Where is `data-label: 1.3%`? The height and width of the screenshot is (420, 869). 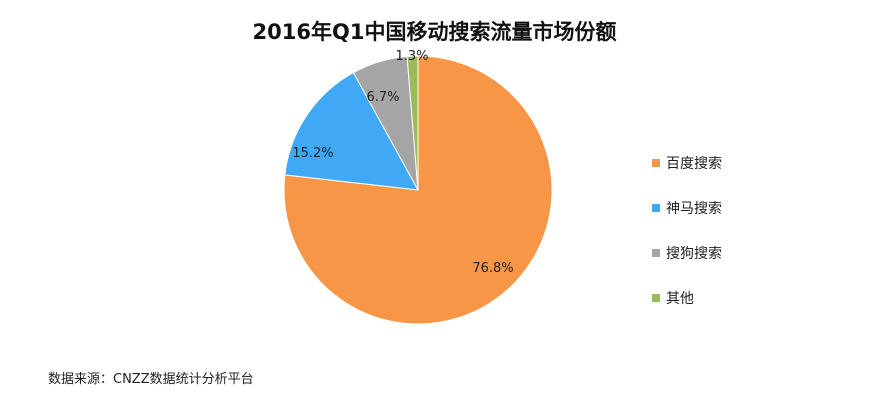
data-label: 1.3% is located at coordinates (411, 56).